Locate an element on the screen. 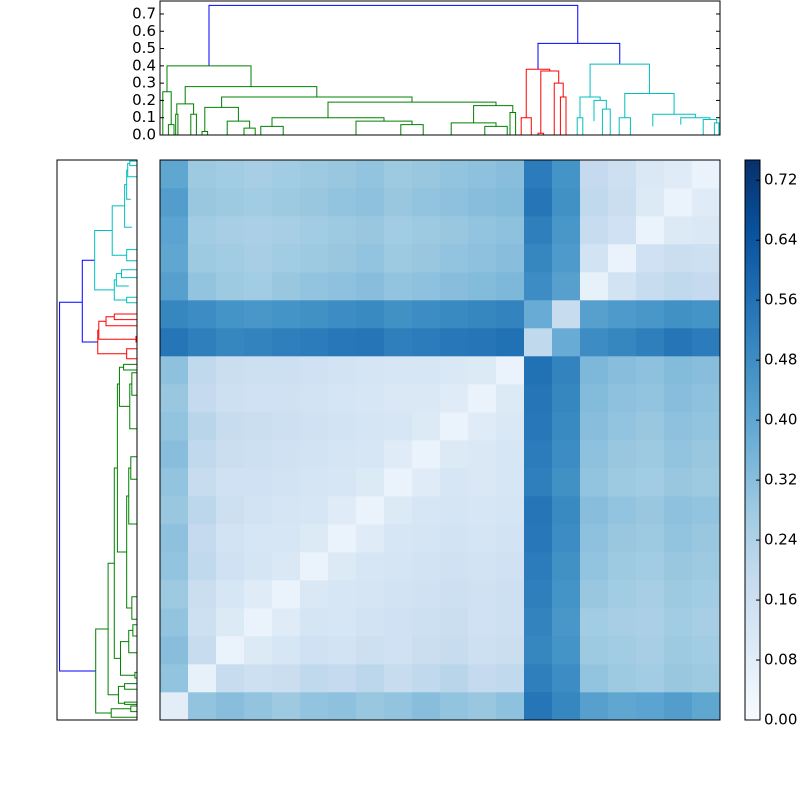 Image resolution: width=800 pixels, height=800 pixels. colorbar-tick-label: 0.08 is located at coordinates (780, 660).